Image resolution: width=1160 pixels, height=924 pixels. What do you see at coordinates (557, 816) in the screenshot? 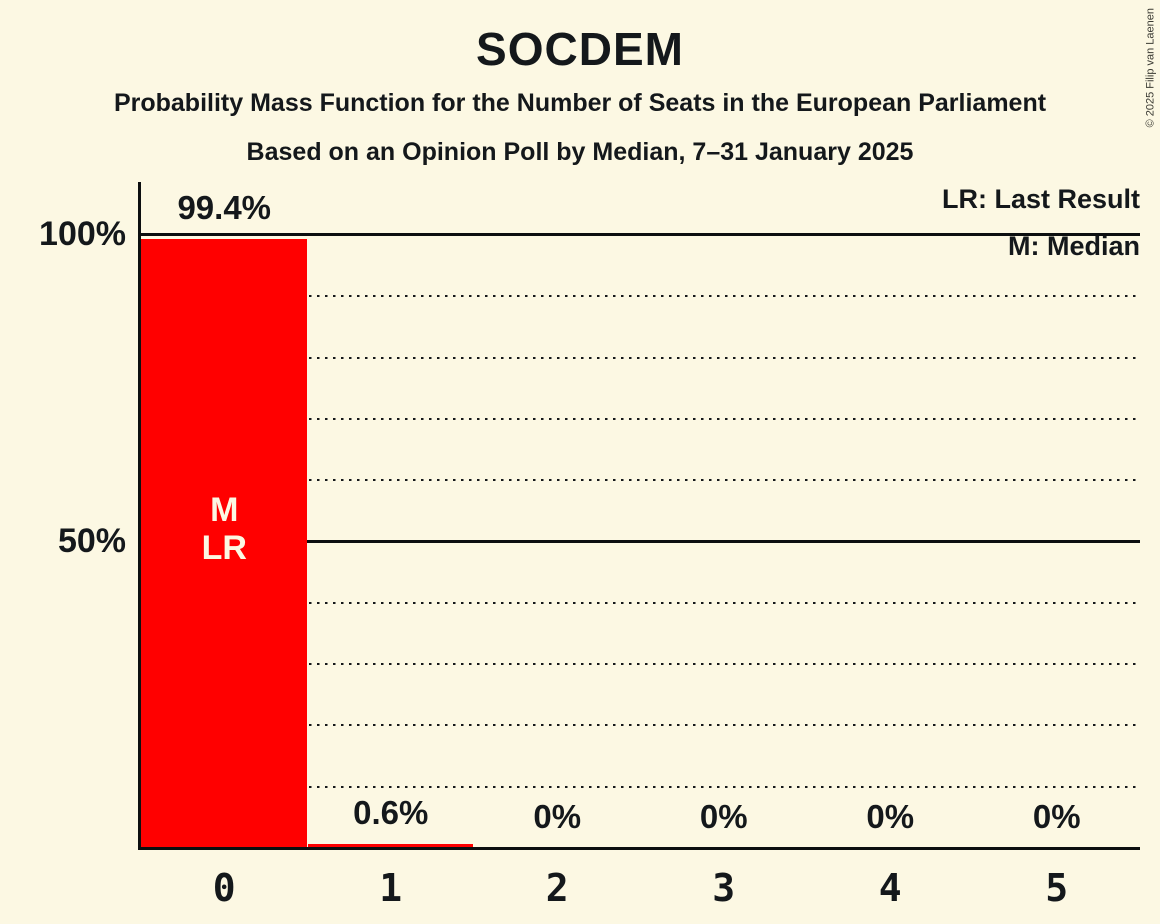
I see `value-label-seats-2: 0%` at bounding box center [557, 816].